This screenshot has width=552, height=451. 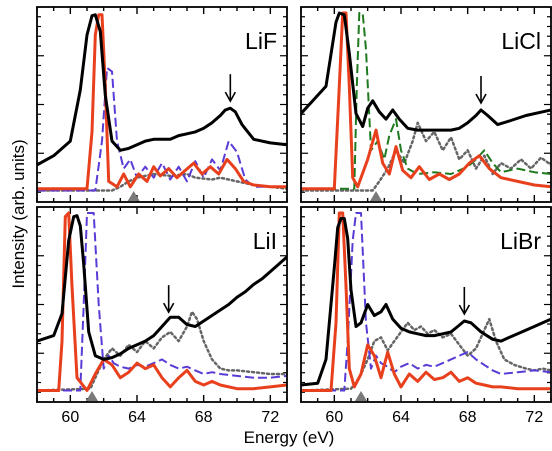 I want to click on panel-label: LiF, so click(x=261, y=41).